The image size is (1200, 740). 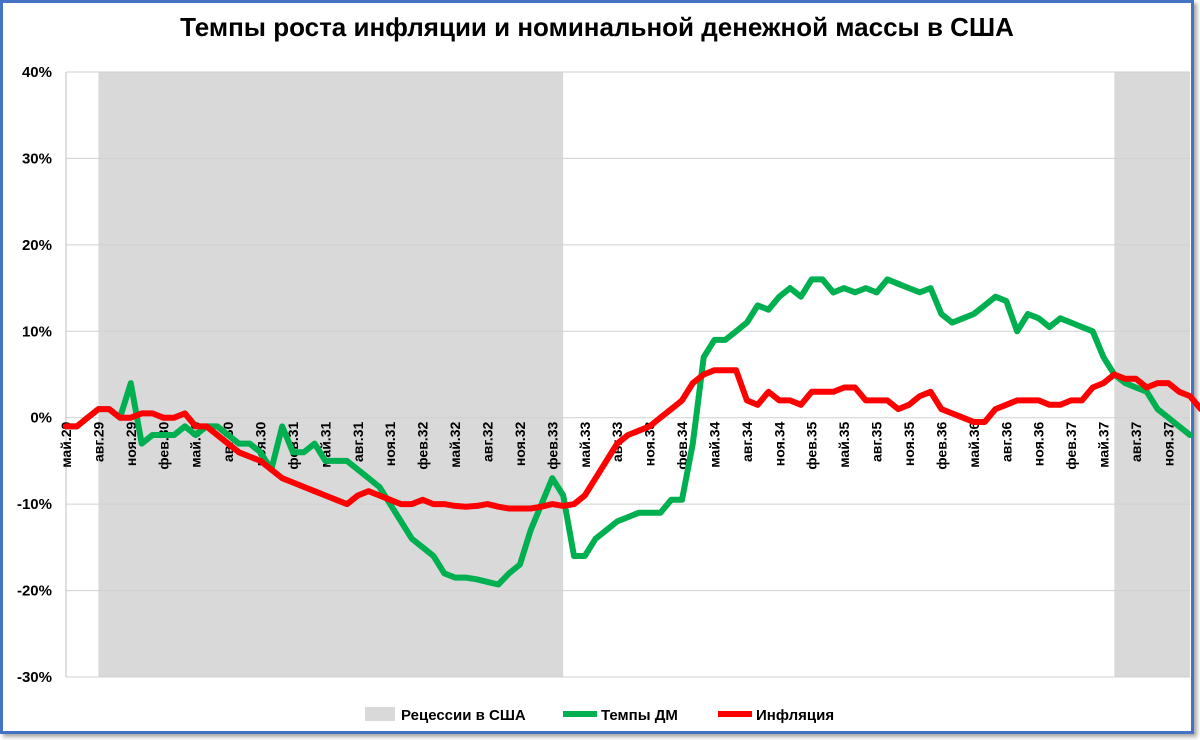 What do you see at coordinates (795, 715) in the screenshot?
I see `legend-inflation-label: Инфляция` at bounding box center [795, 715].